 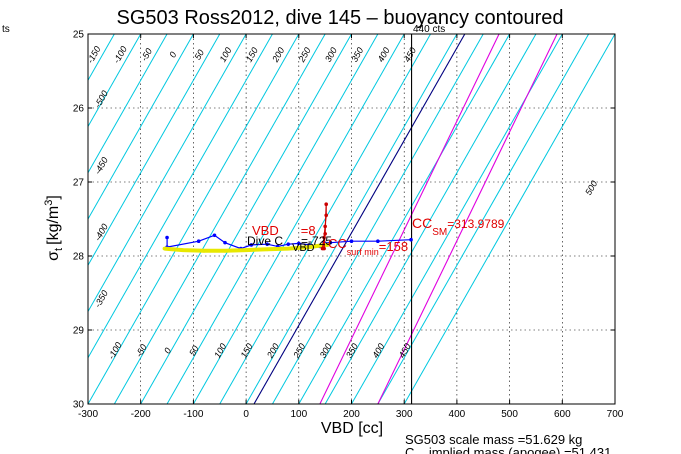 What do you see at coordinates (562, 414) in the screenshot?
I see `x-tick-label: 600` at bounding box center [562, 414].